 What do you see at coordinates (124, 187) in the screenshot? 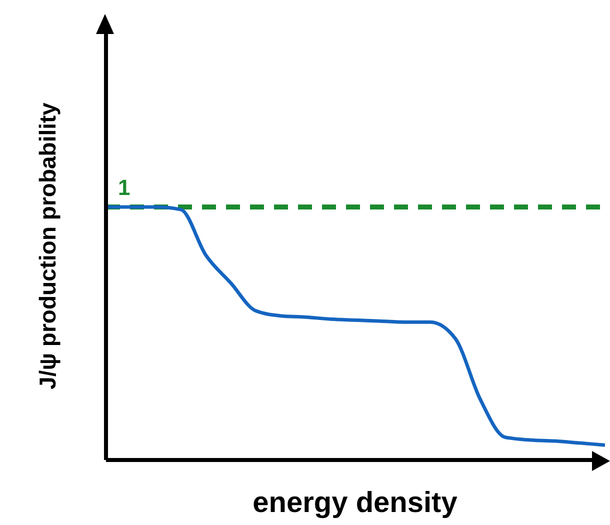
I see `ref-line-label: 1` at bounding box center [124, 187].